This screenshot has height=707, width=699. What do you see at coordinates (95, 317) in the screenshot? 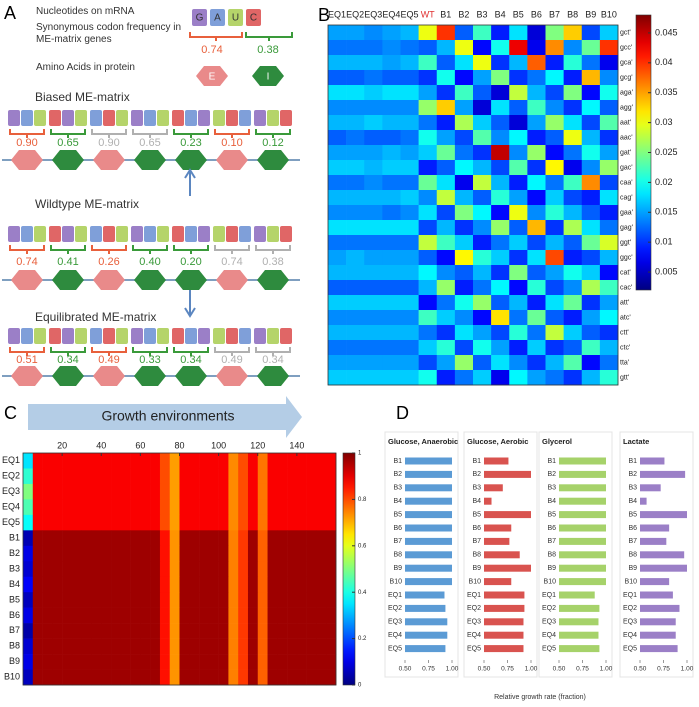
I see `matrix-title: Equilibrated ME-matrix` at bounding box center [95, 317].